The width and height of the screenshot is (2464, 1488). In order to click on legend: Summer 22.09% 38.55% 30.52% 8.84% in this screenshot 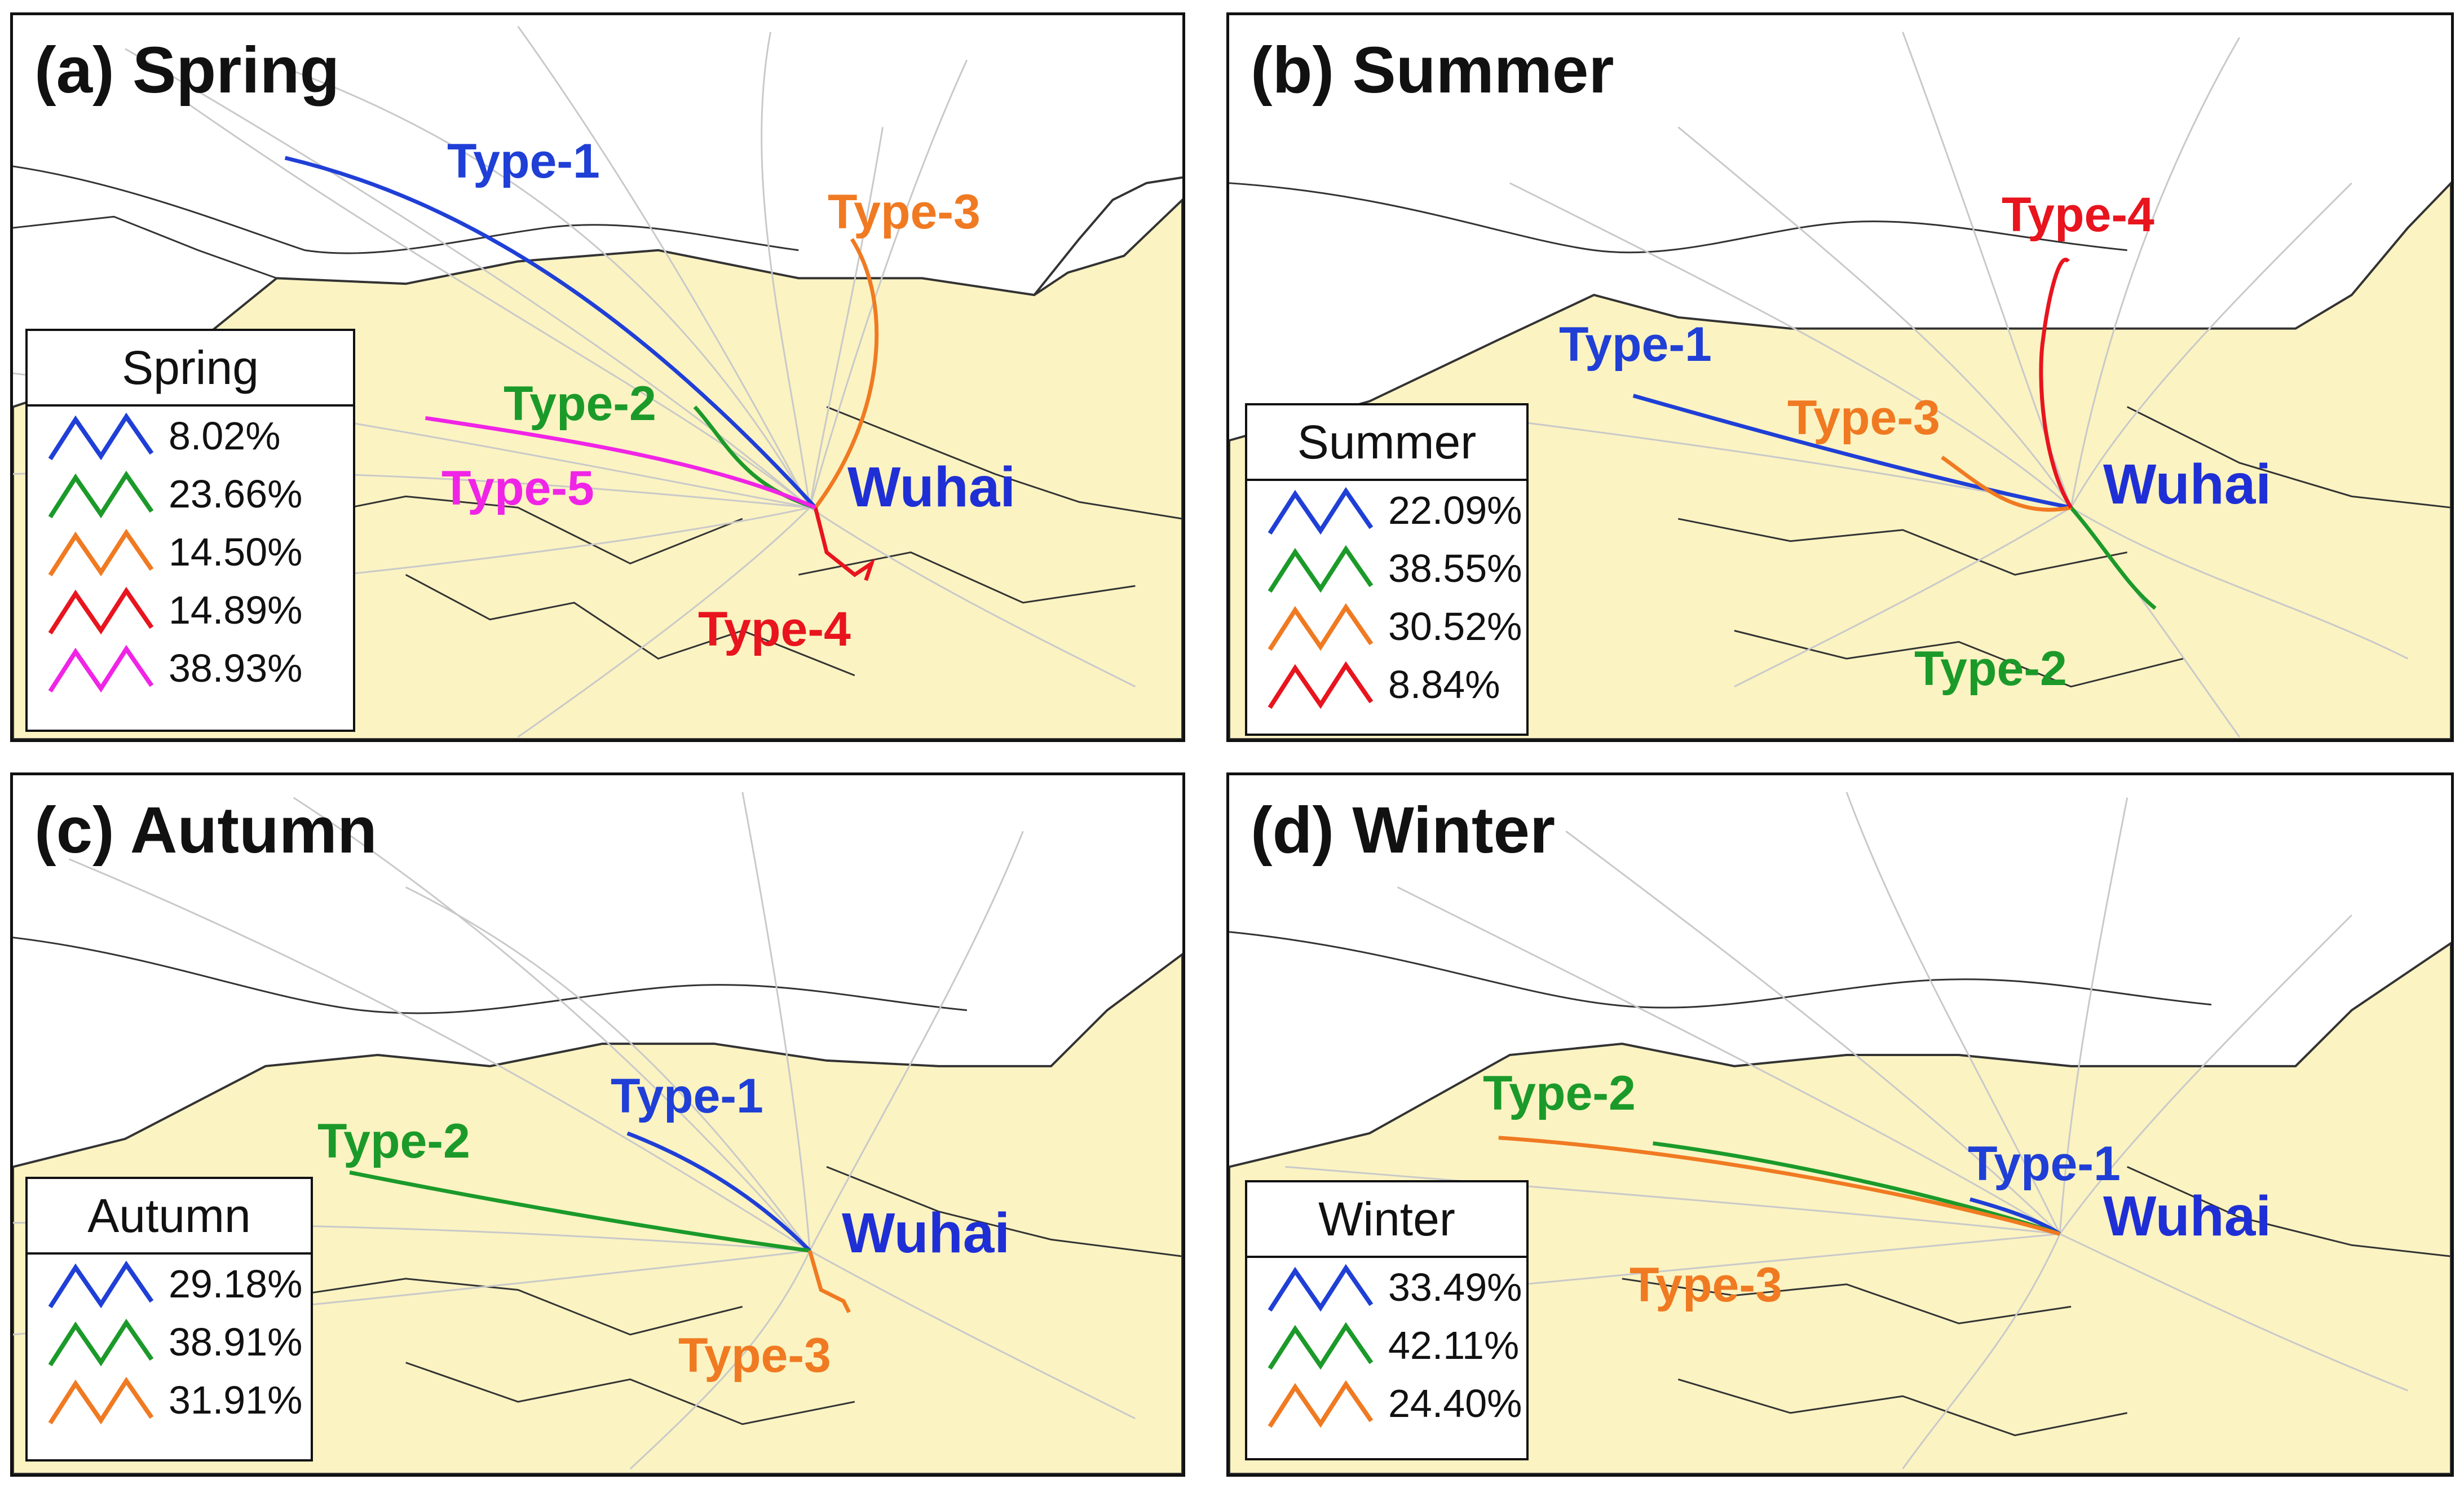, I will do `click(1387, 569)`.